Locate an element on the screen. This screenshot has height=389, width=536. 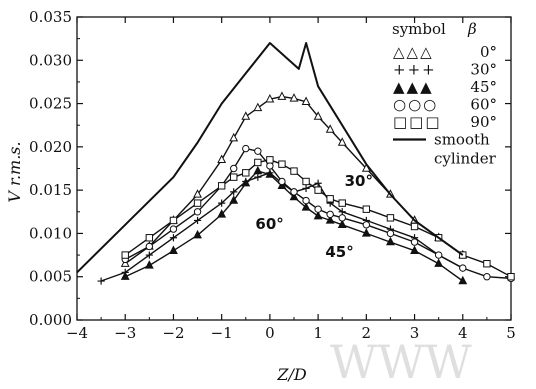
legend-header-beta: β is located at coordinates (472, 29).